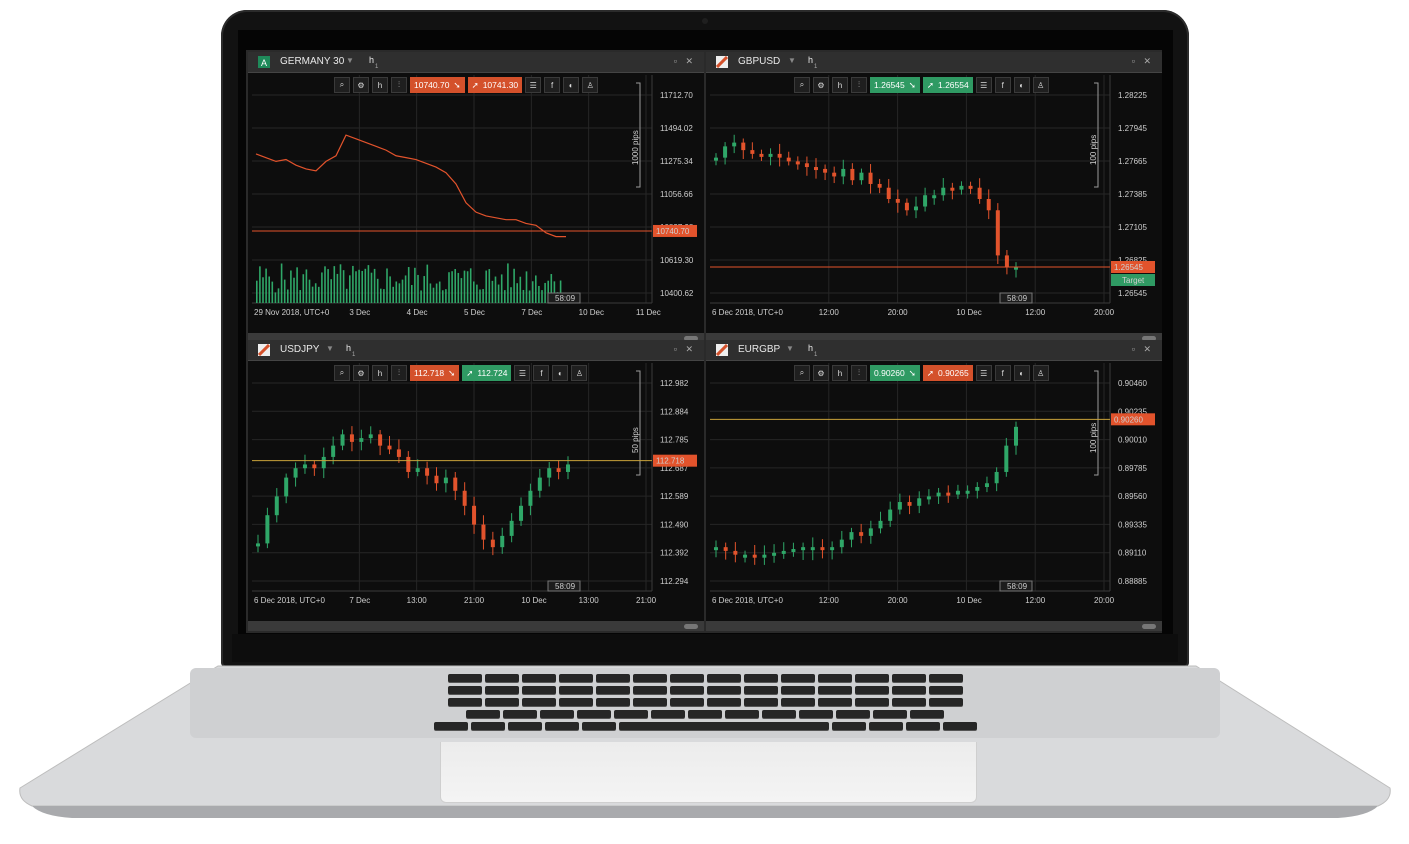 This screenshot has height=844, width=1409. What do you see at coordinates (677, 293) in the screenshot?
I see `y-tick-label: 10400.62` at bounding box center [677, 293].